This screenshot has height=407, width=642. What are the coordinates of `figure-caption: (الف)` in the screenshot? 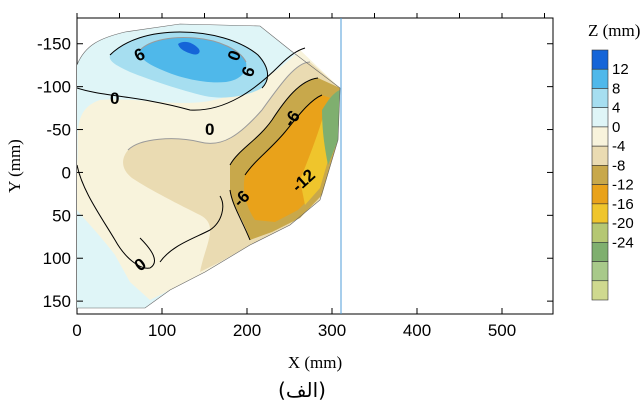 It's located at (302, 390).